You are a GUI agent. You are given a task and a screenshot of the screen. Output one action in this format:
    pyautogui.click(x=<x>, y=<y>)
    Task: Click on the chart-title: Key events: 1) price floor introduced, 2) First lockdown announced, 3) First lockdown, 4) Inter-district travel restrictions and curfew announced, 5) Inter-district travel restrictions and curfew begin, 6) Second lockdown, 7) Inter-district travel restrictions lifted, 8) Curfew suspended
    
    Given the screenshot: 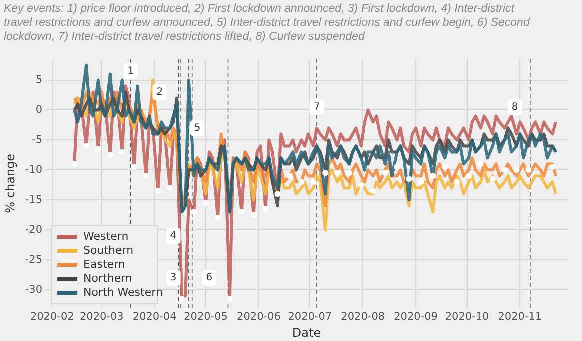 What is the action you would take?
    pyautogui.click(x=268, y=23)
    